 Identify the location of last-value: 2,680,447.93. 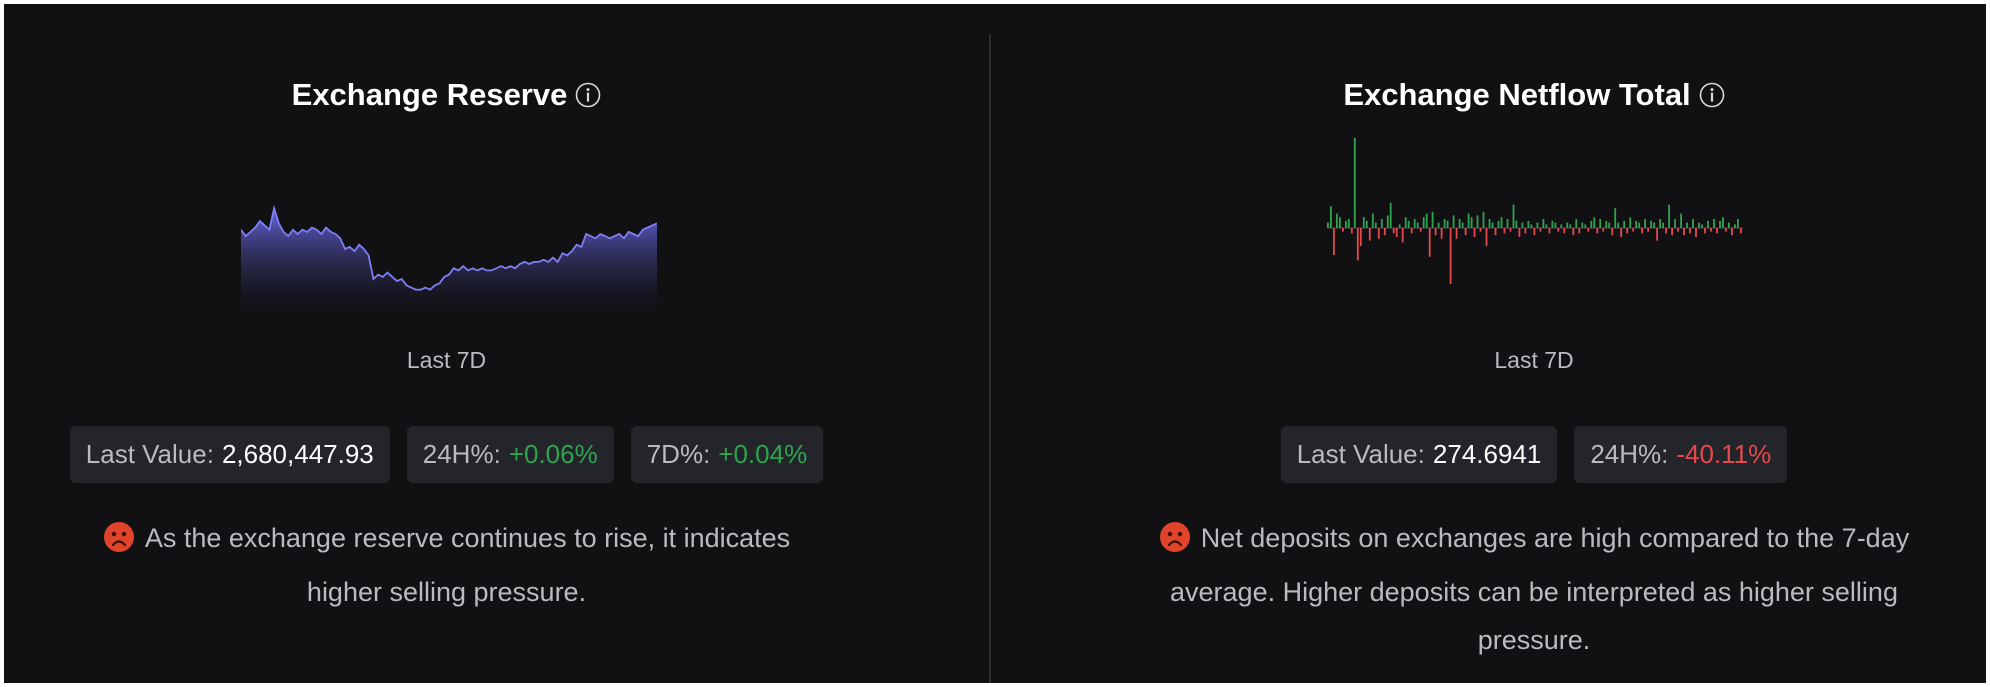
(297, 454).